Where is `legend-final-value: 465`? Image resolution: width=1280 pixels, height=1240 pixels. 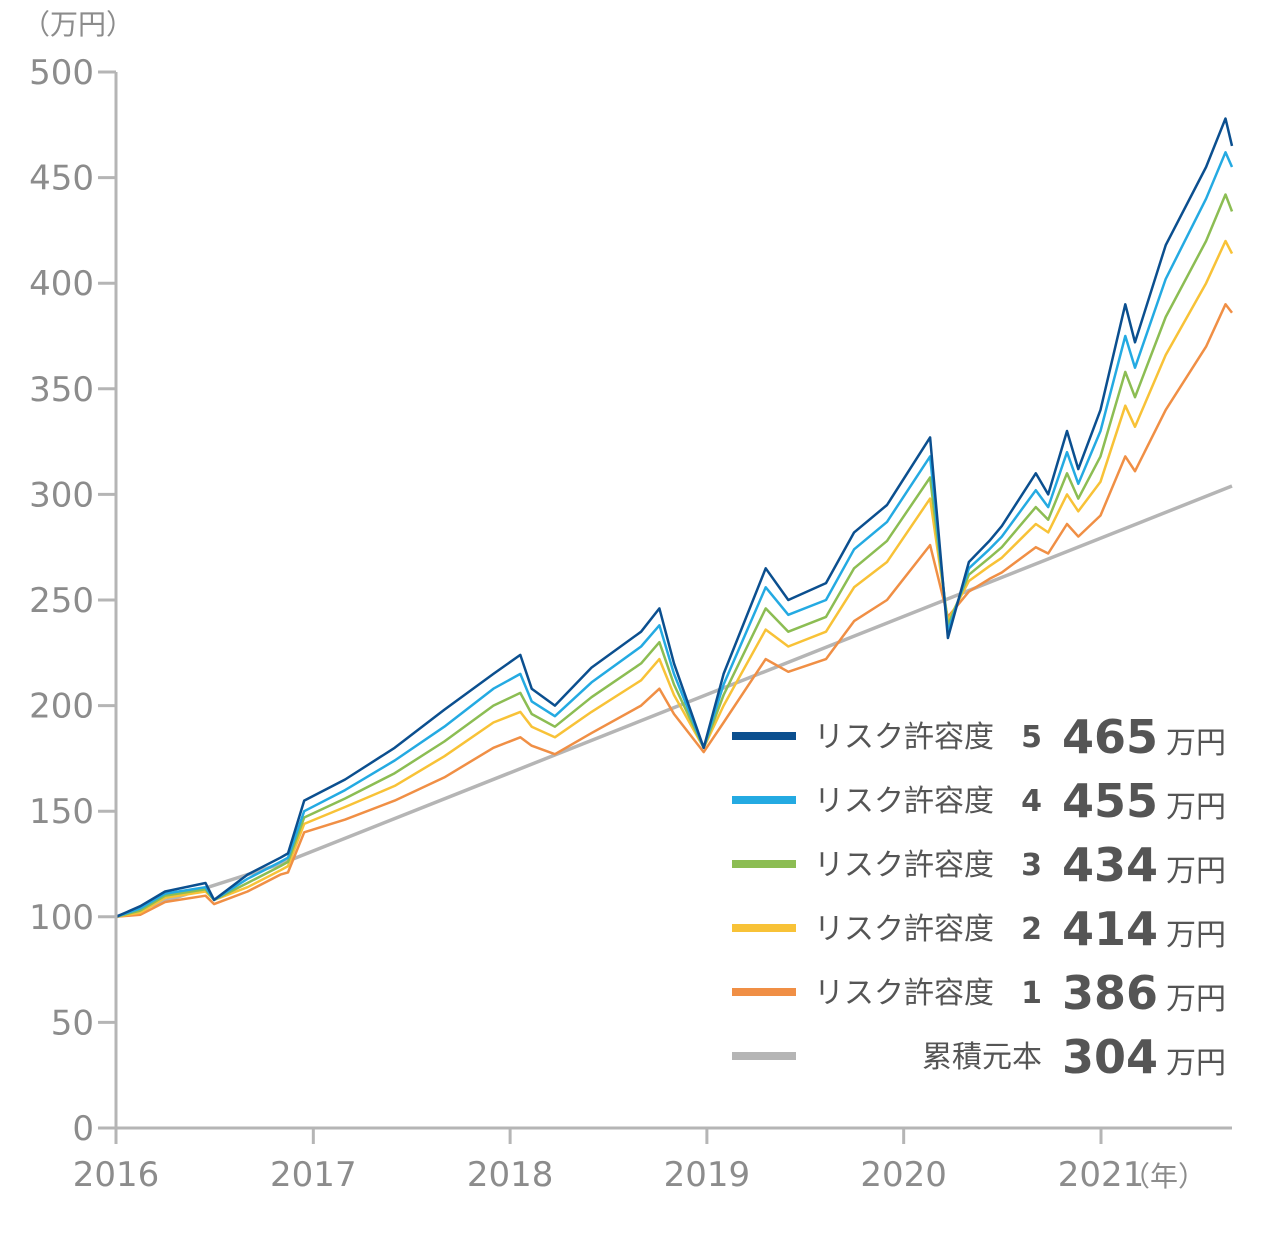
legend-final-value: 465 is located at coordinates (1110, 737).